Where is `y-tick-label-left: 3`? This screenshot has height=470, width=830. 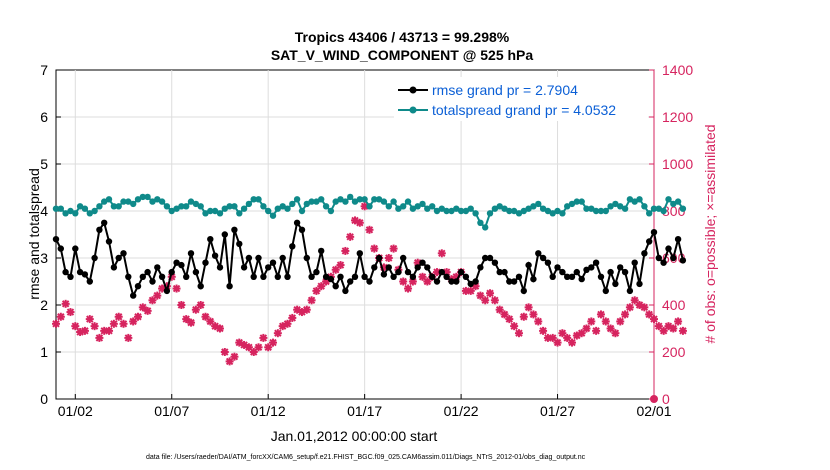 y-tick-label-left: 3 is located at coordinates (44, 258).